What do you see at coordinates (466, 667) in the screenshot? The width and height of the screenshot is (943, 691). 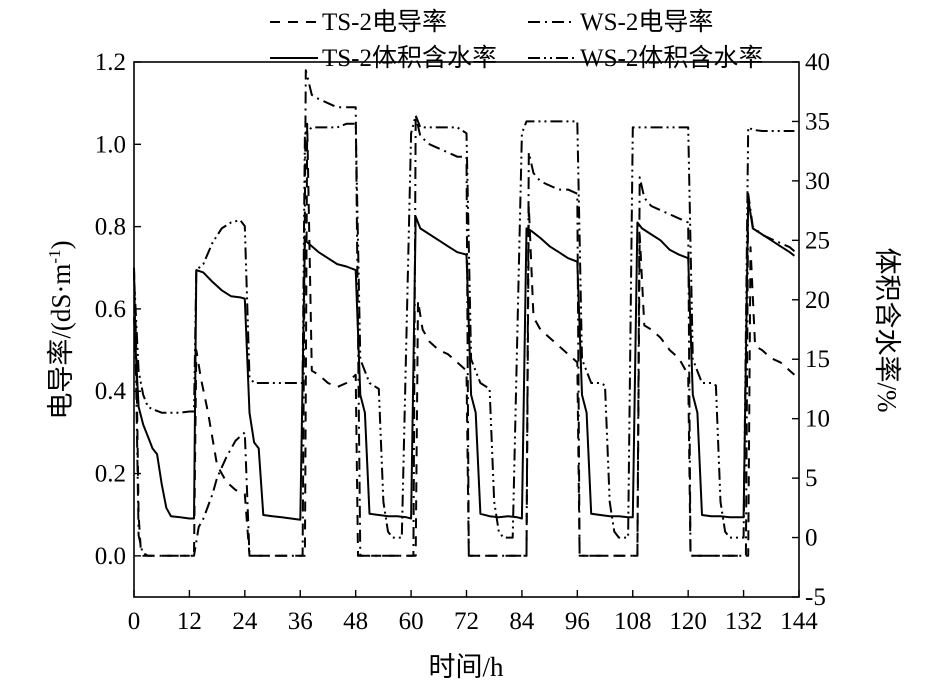 I see `x-axis-label: 时间/h` at bounding box center [466, 667].